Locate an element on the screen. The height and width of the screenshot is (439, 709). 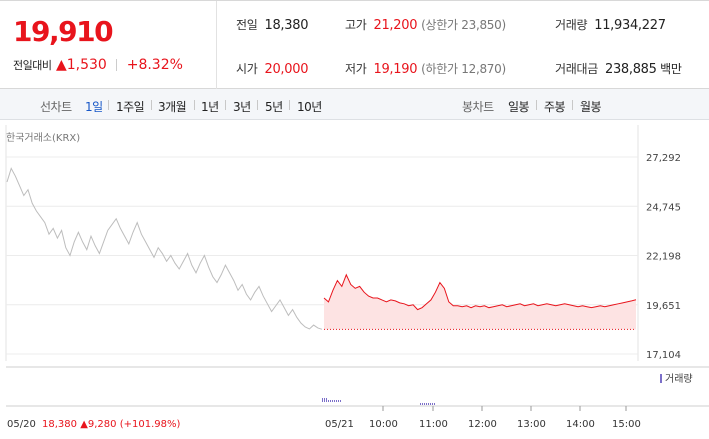
upper-limit: (상한가 23,850) is located at coordinates (463, 25).